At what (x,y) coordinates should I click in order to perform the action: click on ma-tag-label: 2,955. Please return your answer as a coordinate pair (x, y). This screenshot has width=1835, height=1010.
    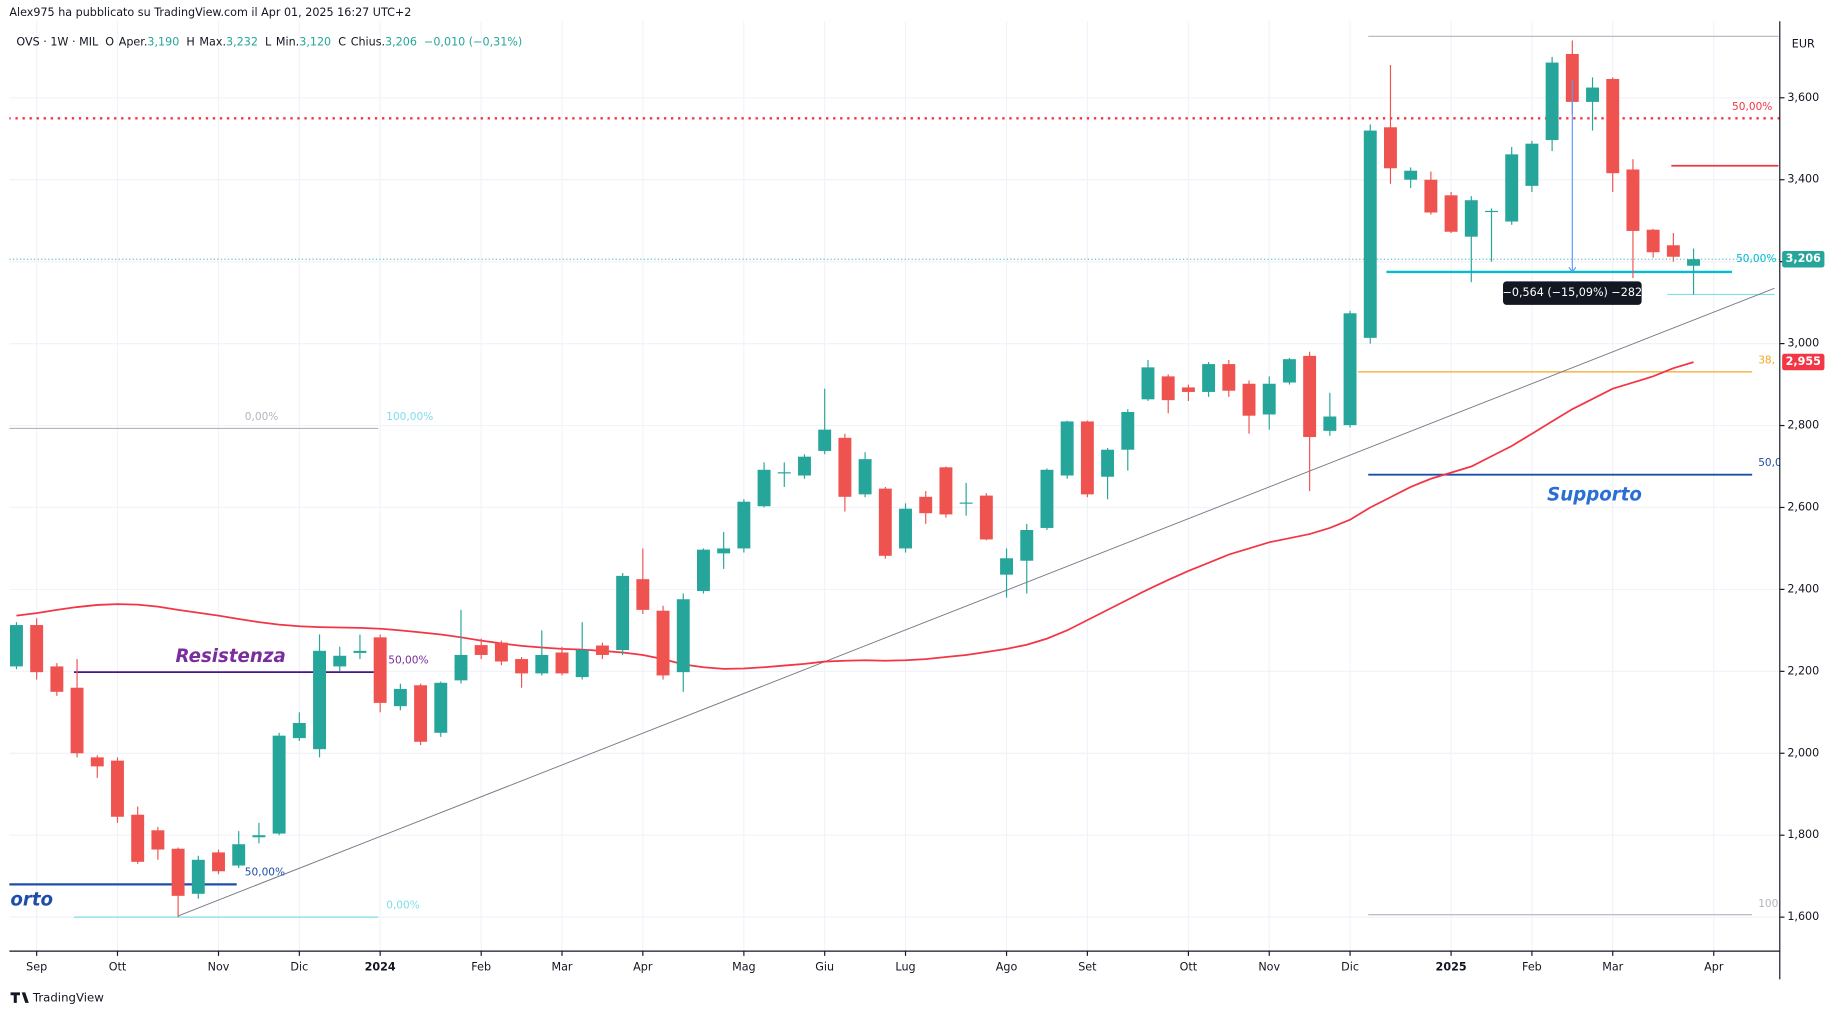
    Looking at the image, I should click on (1803, 361).